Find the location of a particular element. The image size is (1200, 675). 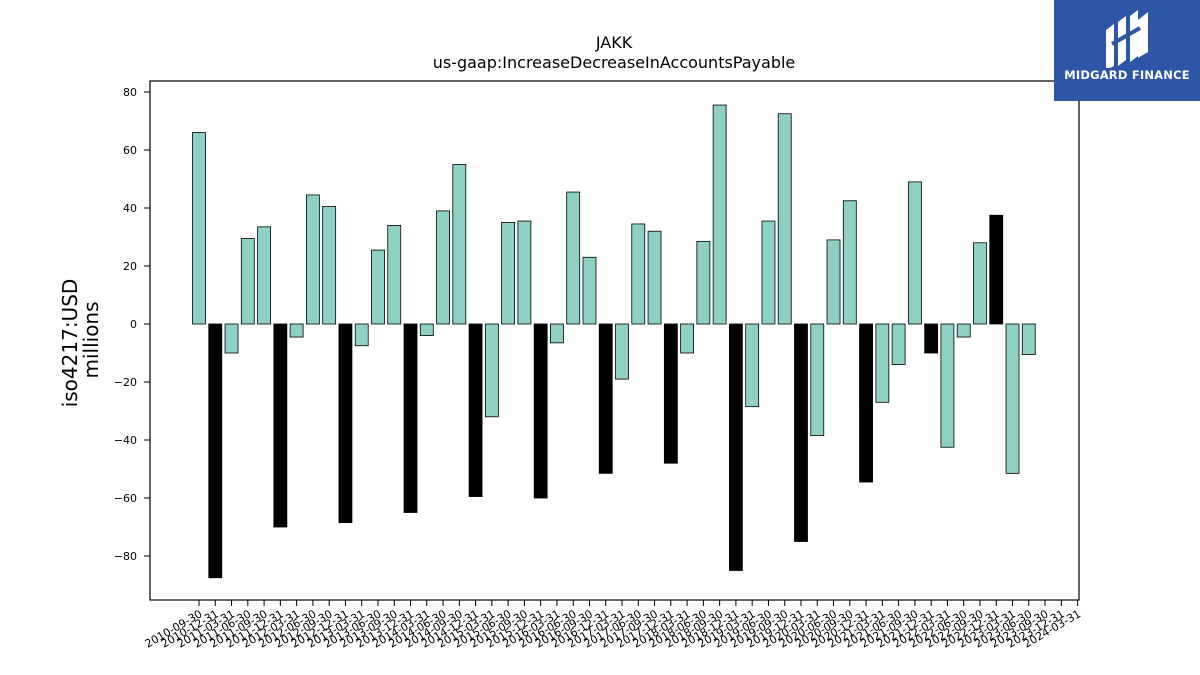

midgard-logo-icon is located at coordinates (1127, 39).